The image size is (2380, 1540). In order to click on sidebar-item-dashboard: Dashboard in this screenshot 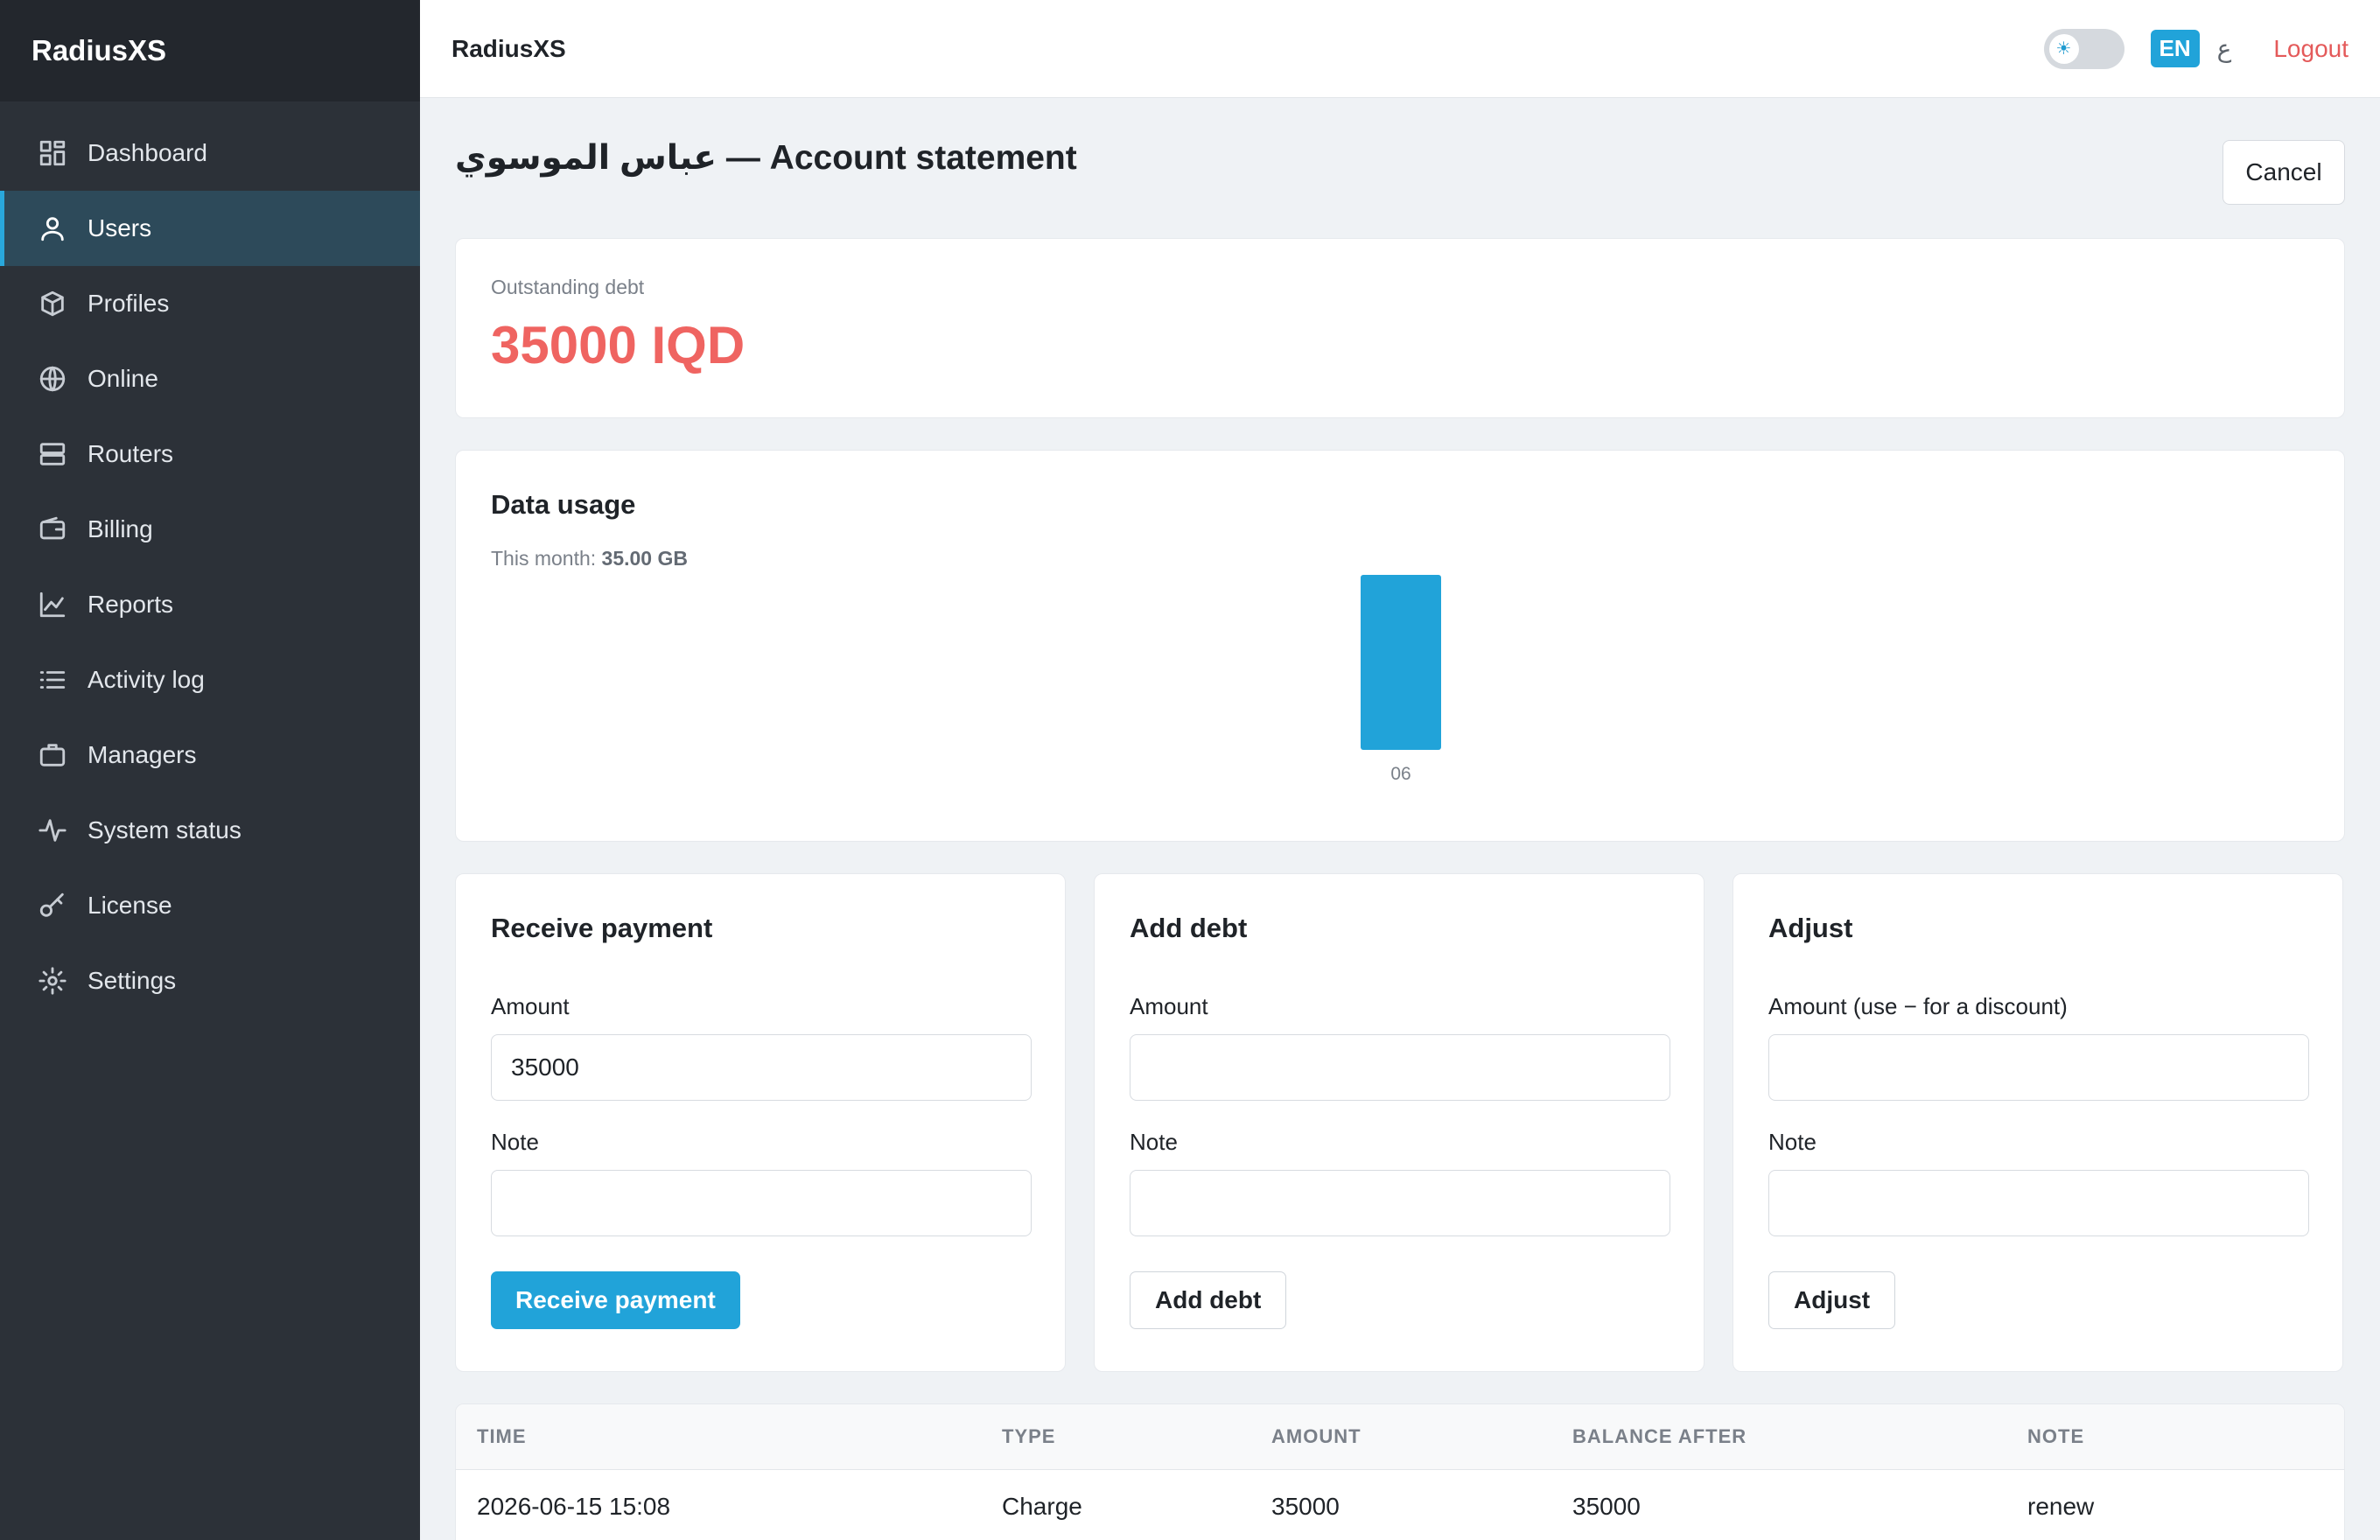, I will do `click(210, 153)`.